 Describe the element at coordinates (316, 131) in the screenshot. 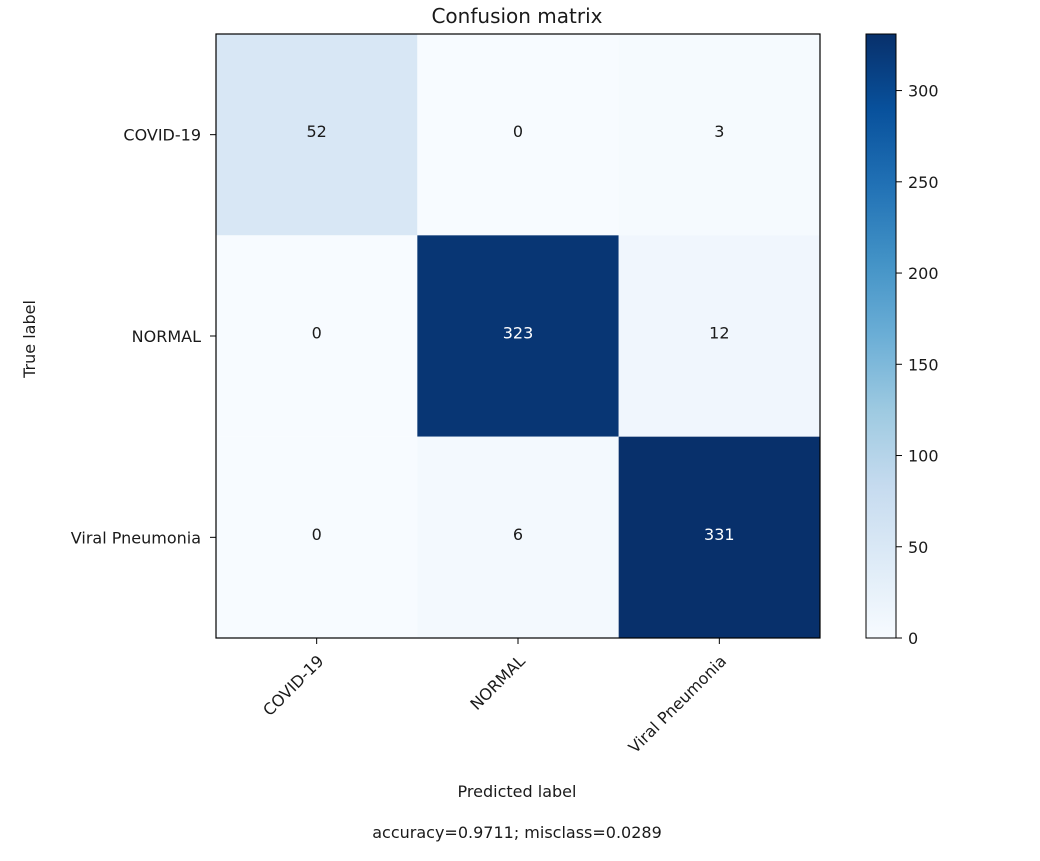

I see `cell-value-label: 52` at that location.